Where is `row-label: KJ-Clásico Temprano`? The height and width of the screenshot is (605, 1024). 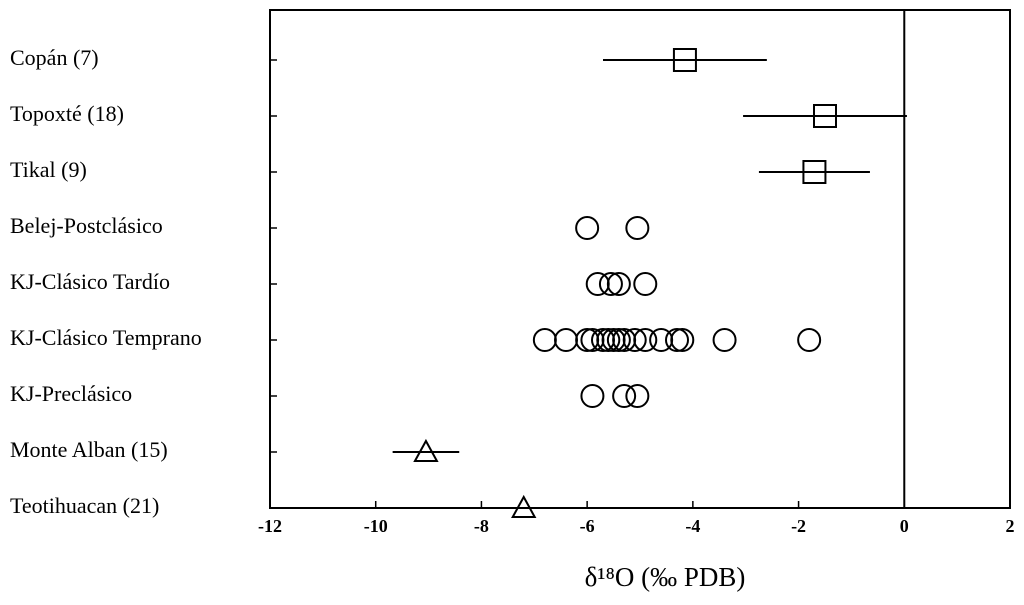
row-label: KJ-Clásico Temprano is located at coordinates (106, 337).